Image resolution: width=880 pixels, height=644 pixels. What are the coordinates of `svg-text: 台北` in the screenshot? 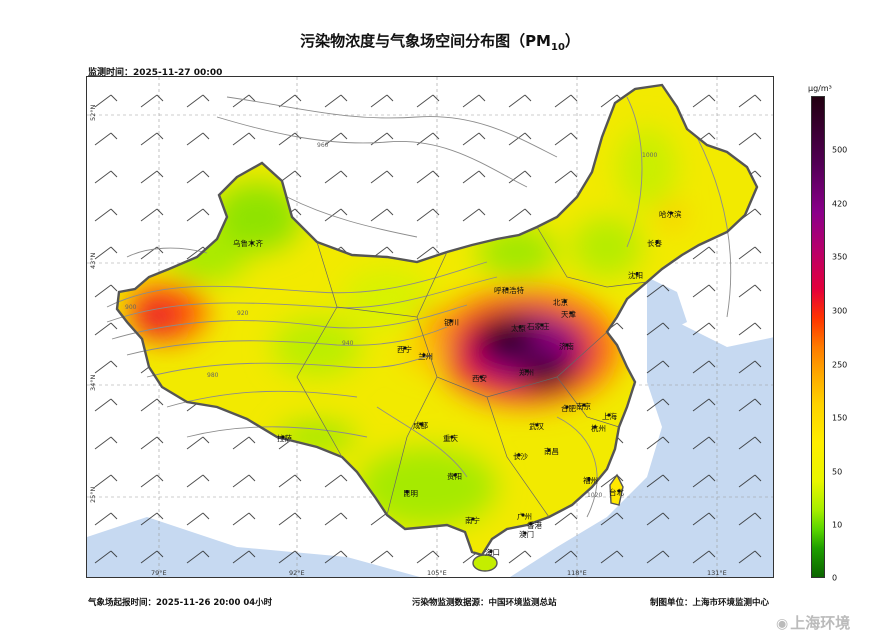 It's located at (616, 492).